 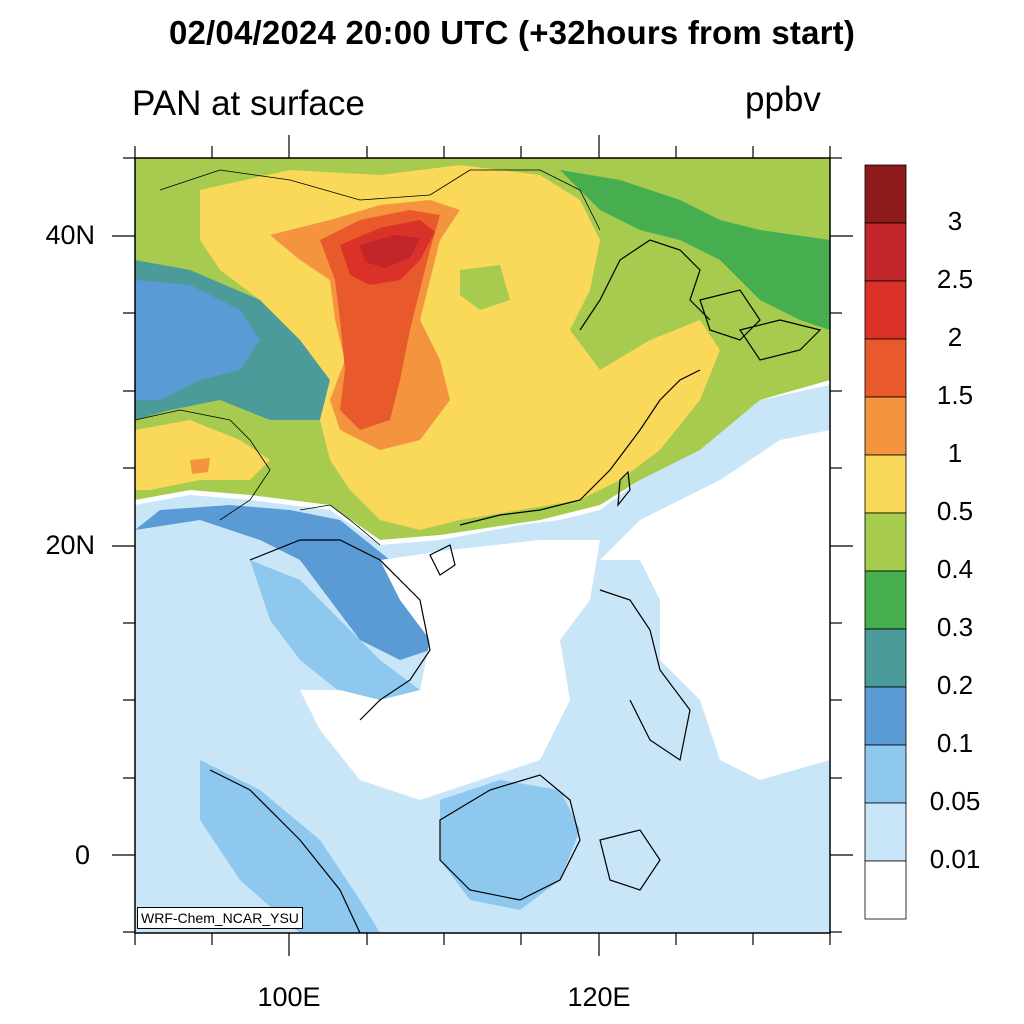 What do you see at coordinates (955, 337) in the screenshot?
I see `colorbar-tick-label: 2` at bounding box center [955, 337].